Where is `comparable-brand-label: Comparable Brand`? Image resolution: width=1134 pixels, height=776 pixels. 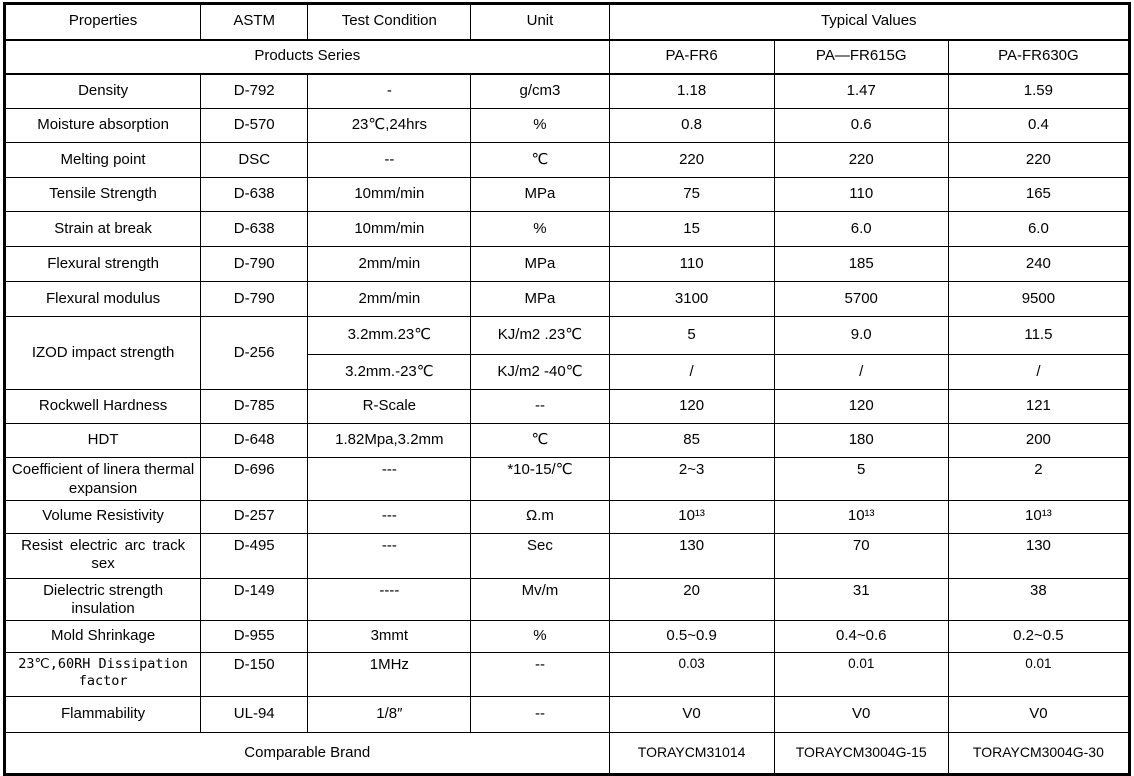
comparable-brand-label: Comparable Brand is located at coordinates (307, 753).